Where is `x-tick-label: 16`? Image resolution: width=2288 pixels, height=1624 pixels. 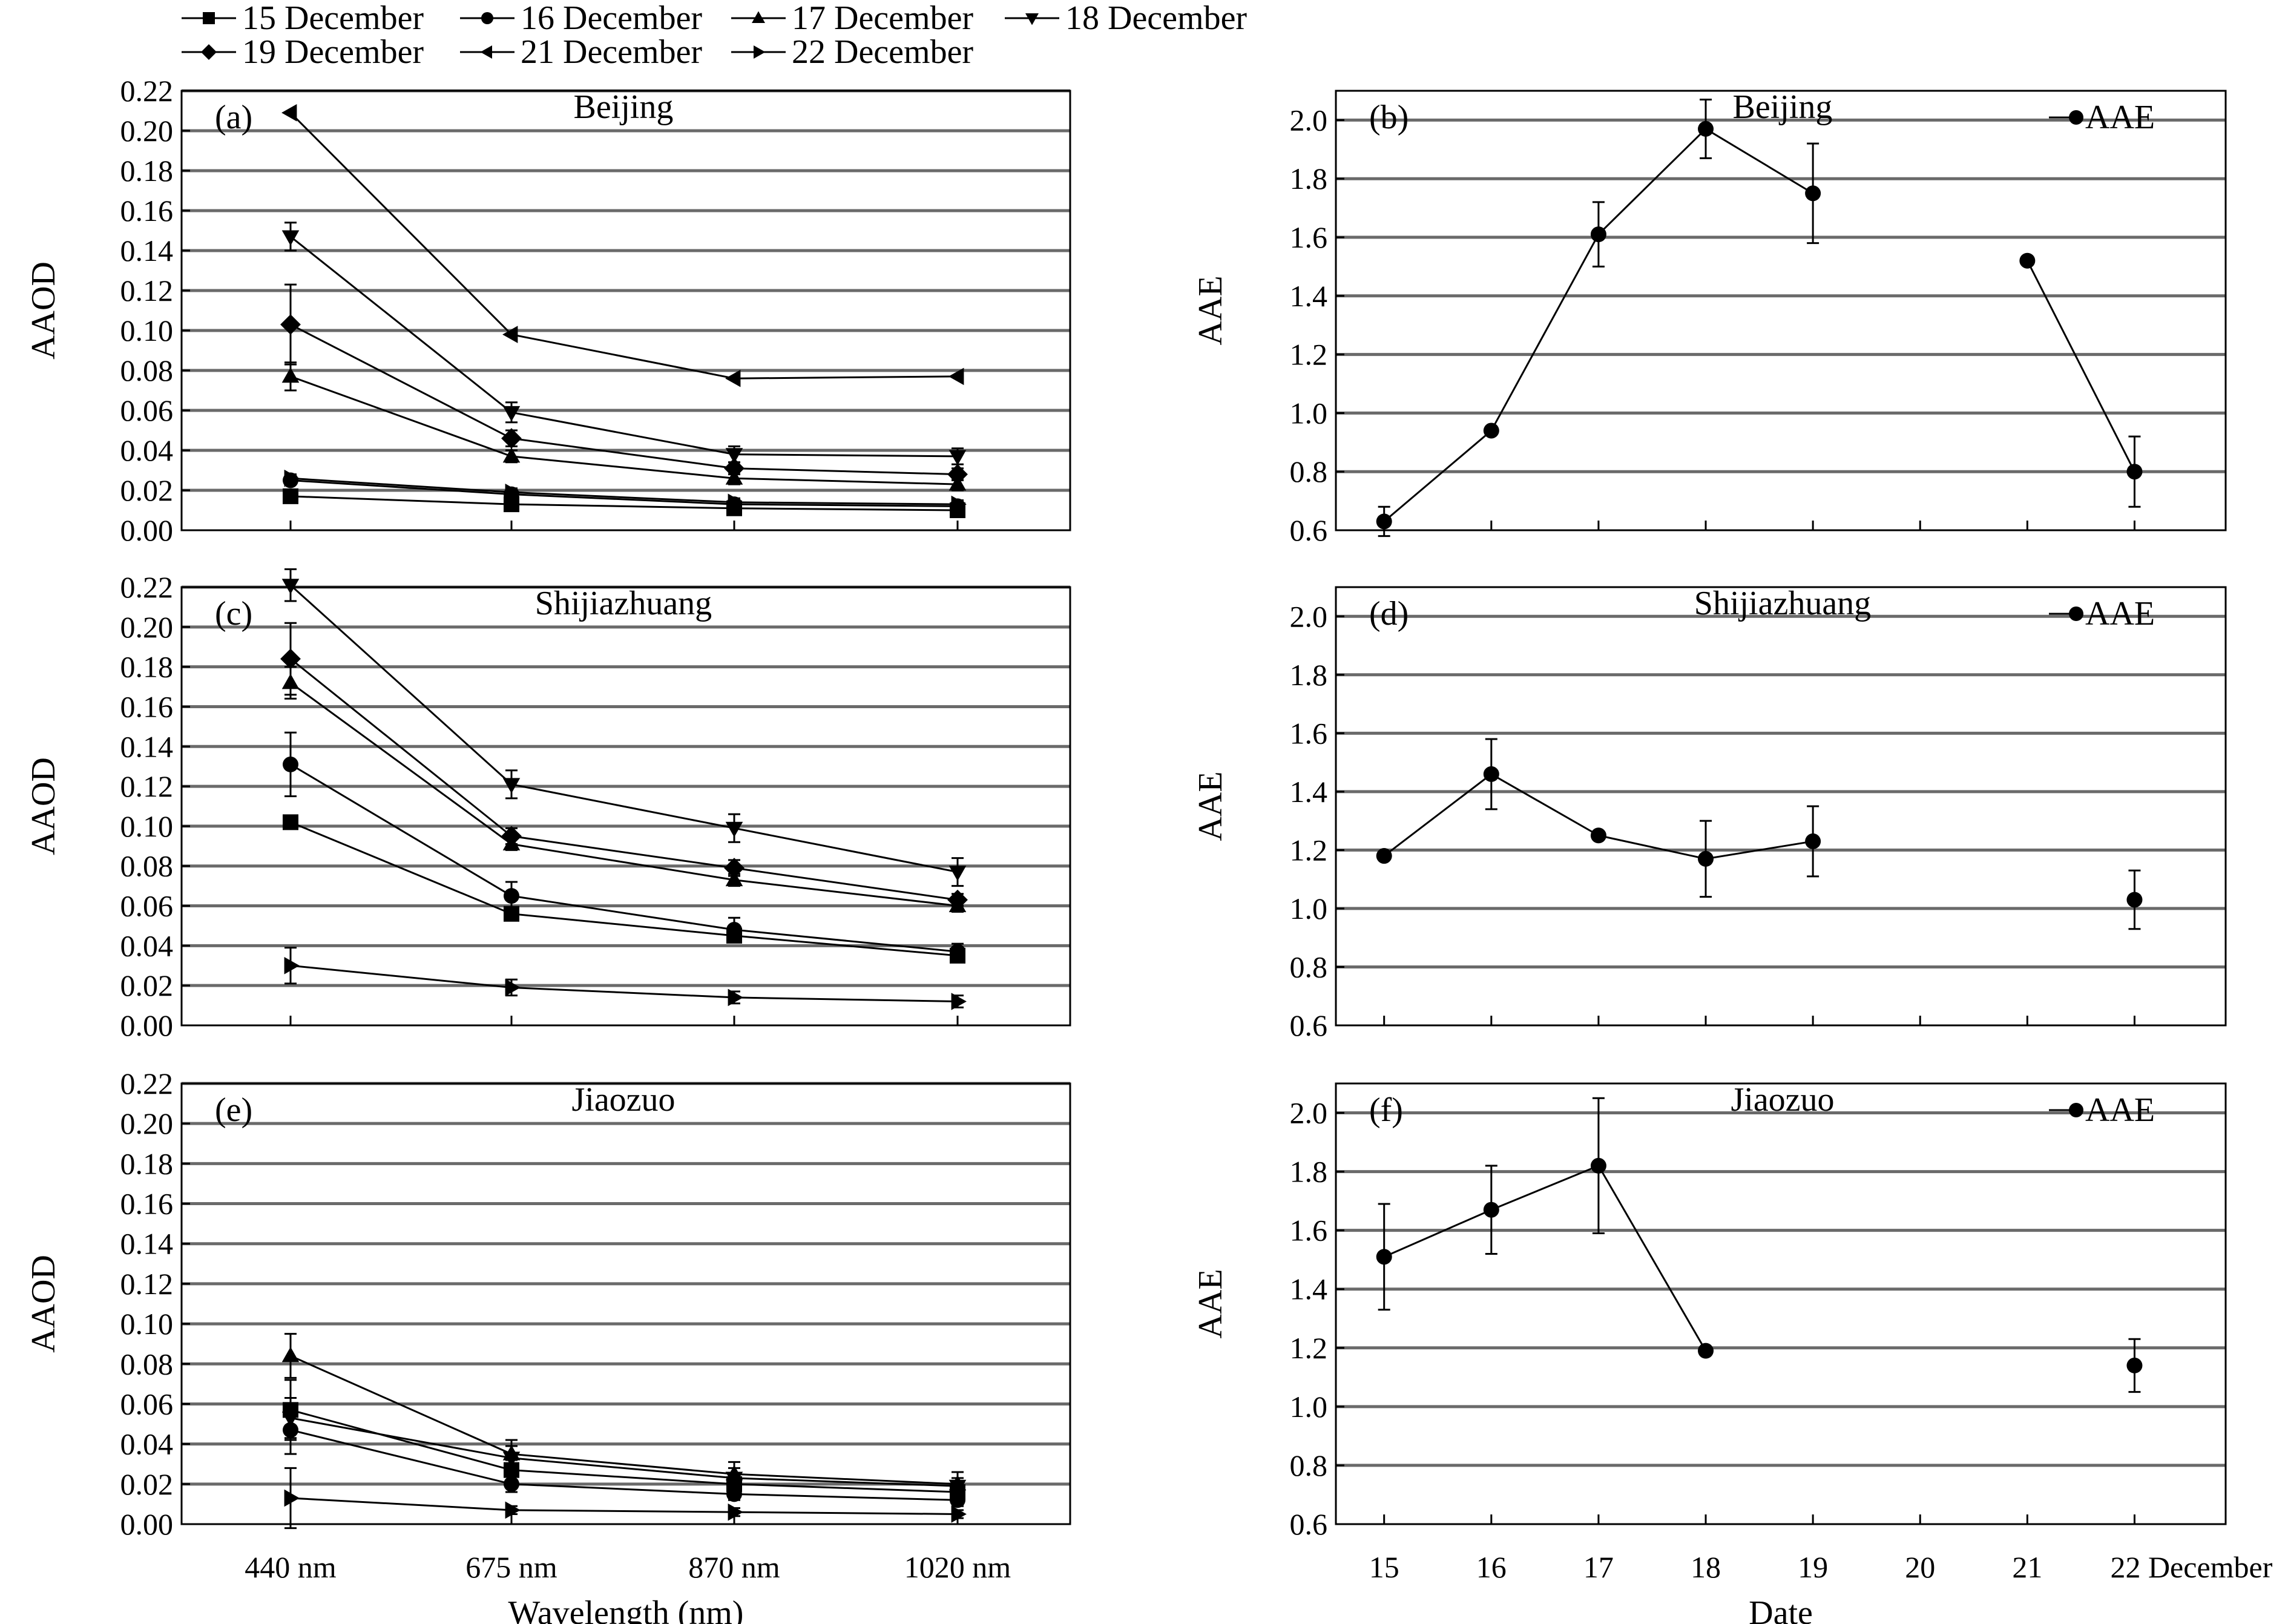
x-tick-label: 16 is located at coordinates (1491, 1567).